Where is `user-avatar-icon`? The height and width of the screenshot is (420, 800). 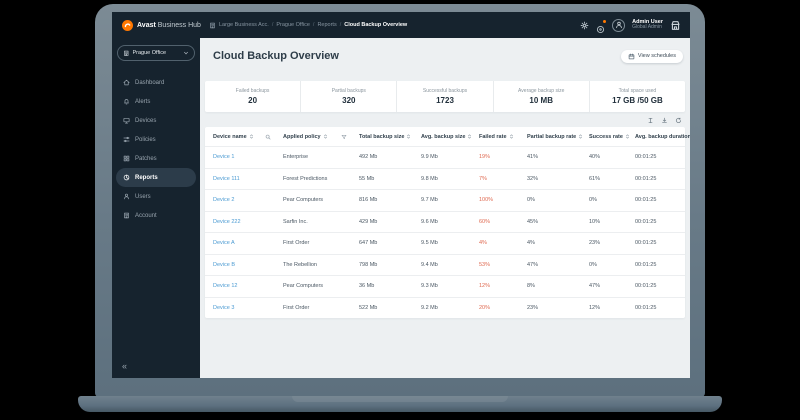
user-avatar-icon is located at coordinates (619, 25).